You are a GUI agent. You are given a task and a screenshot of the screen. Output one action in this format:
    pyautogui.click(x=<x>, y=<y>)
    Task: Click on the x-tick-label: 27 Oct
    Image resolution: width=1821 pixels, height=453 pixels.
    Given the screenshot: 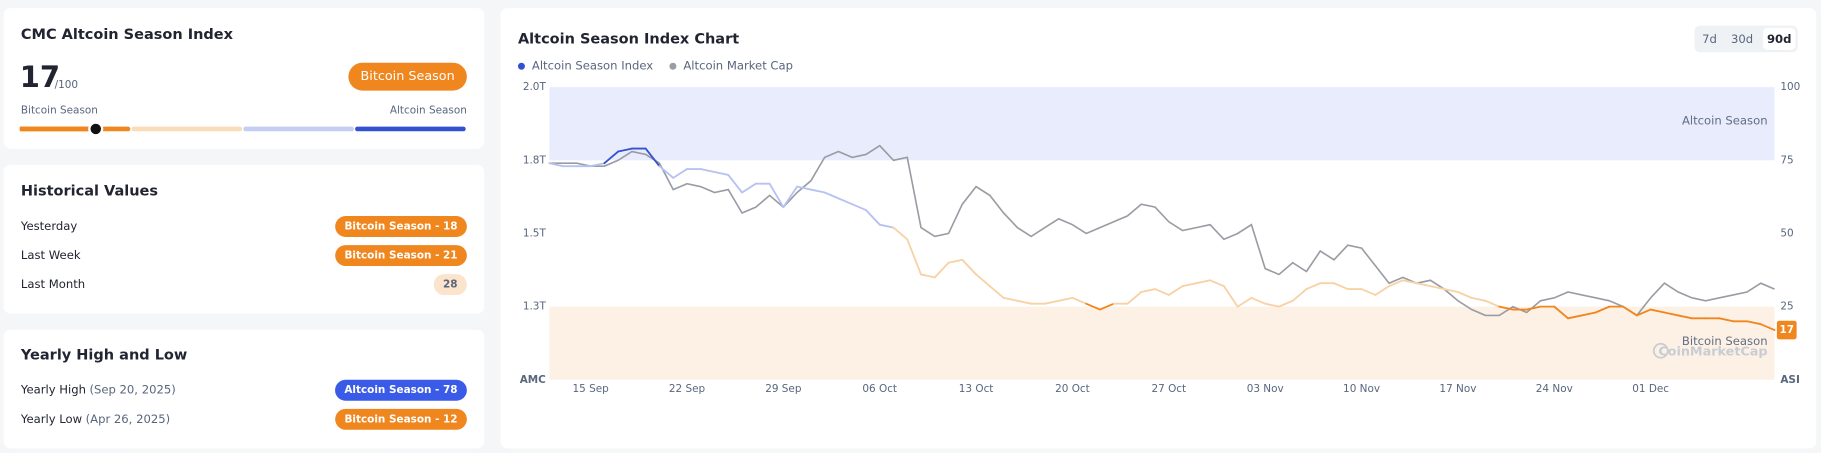 What is the action you would take?
    pyautogui.click(x=1168, y=389)
    